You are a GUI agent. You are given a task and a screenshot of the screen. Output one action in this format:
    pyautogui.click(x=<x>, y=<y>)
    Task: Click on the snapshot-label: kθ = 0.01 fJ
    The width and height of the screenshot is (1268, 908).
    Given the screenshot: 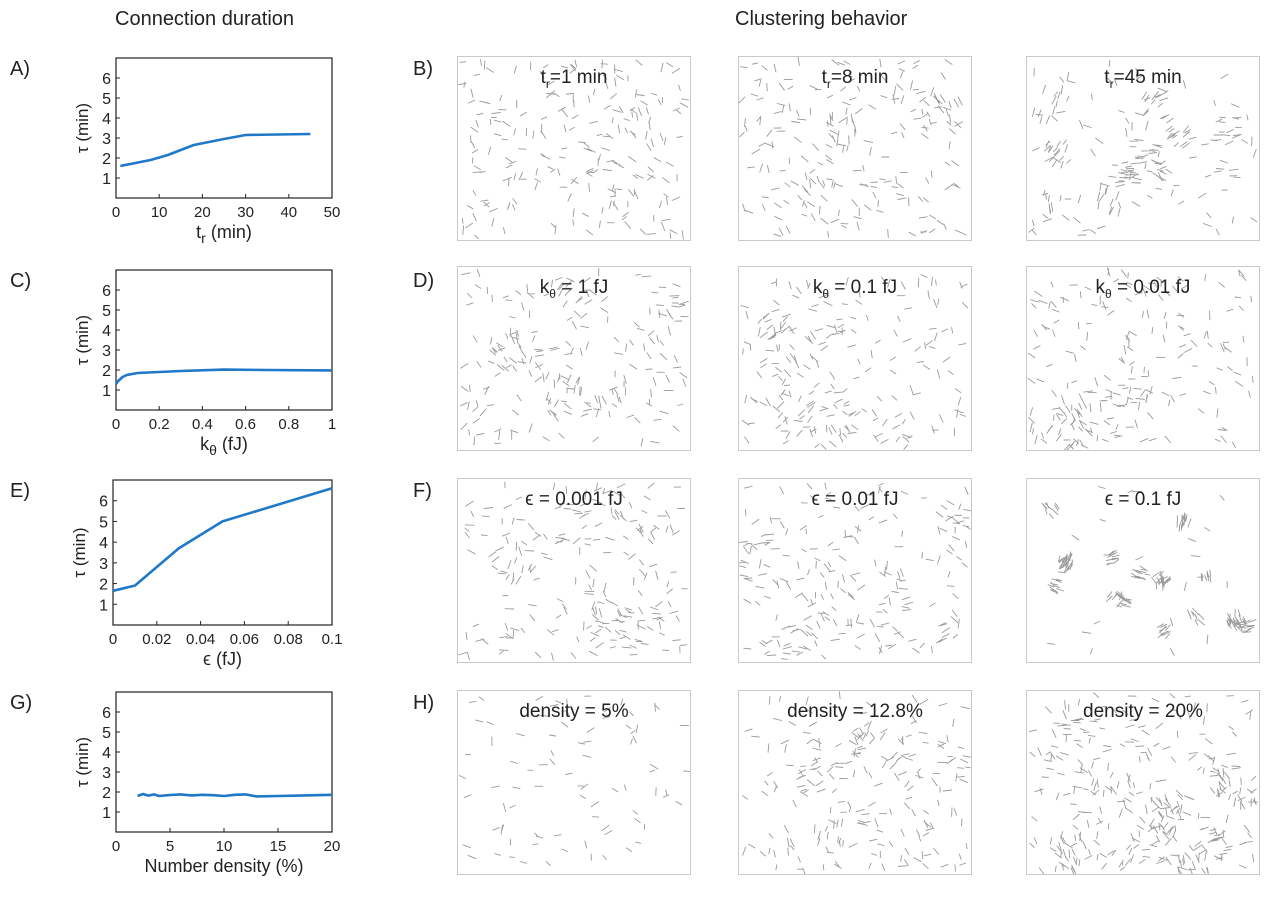 What is the action you would take?
    pyautogui.click(x=1143, y=289)
    